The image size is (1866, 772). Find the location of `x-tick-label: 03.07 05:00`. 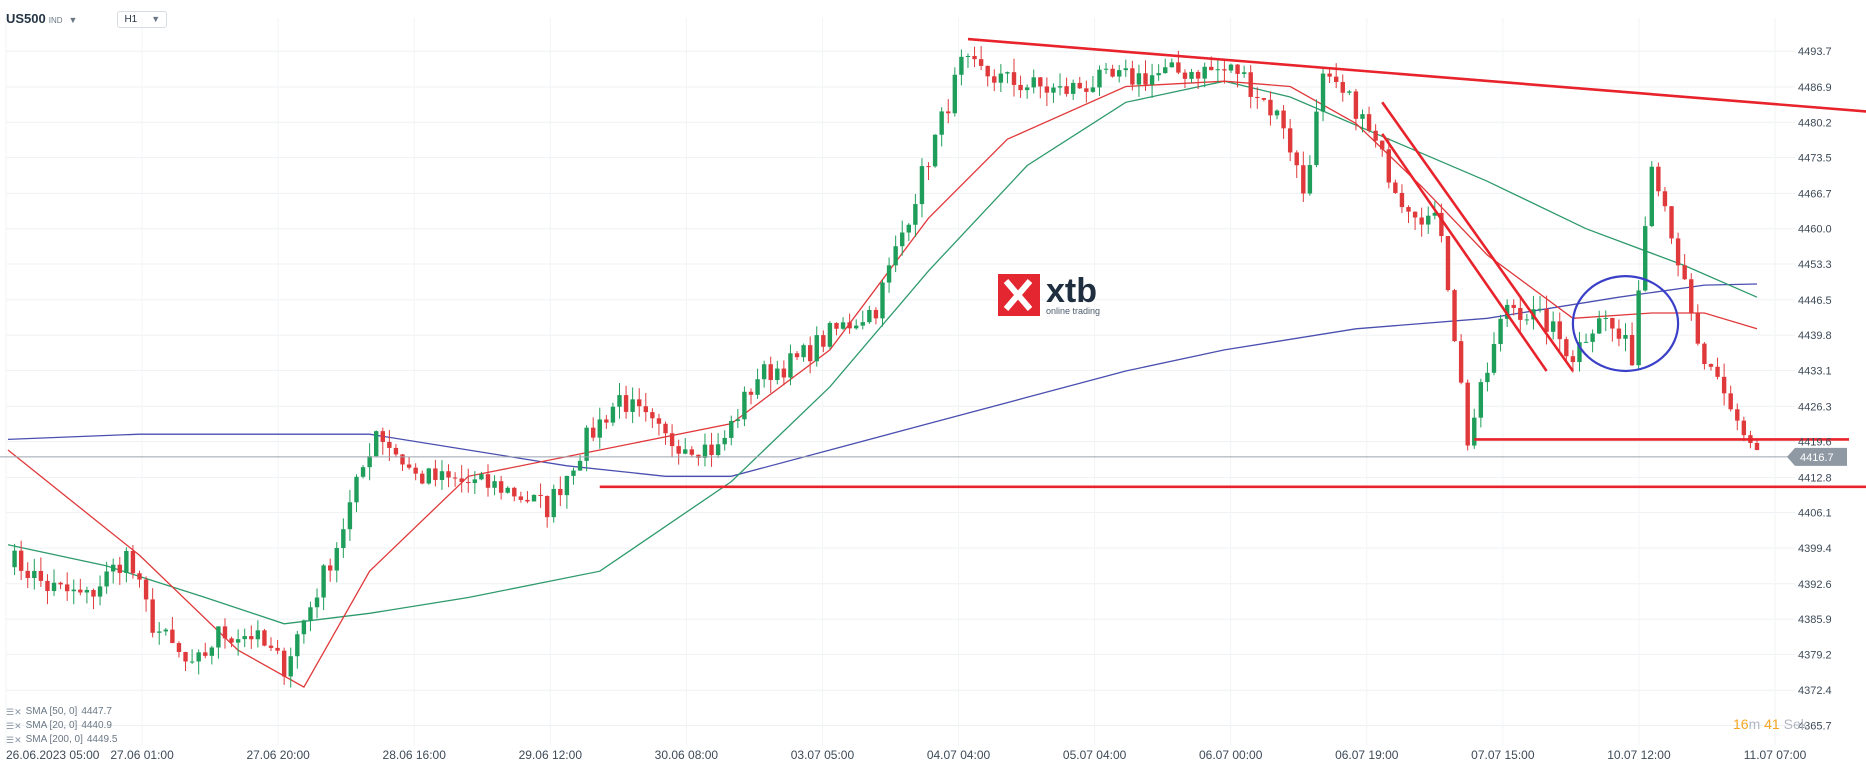

x-tick-label: 03.07 05:00 is located at coordinates (823, 755).